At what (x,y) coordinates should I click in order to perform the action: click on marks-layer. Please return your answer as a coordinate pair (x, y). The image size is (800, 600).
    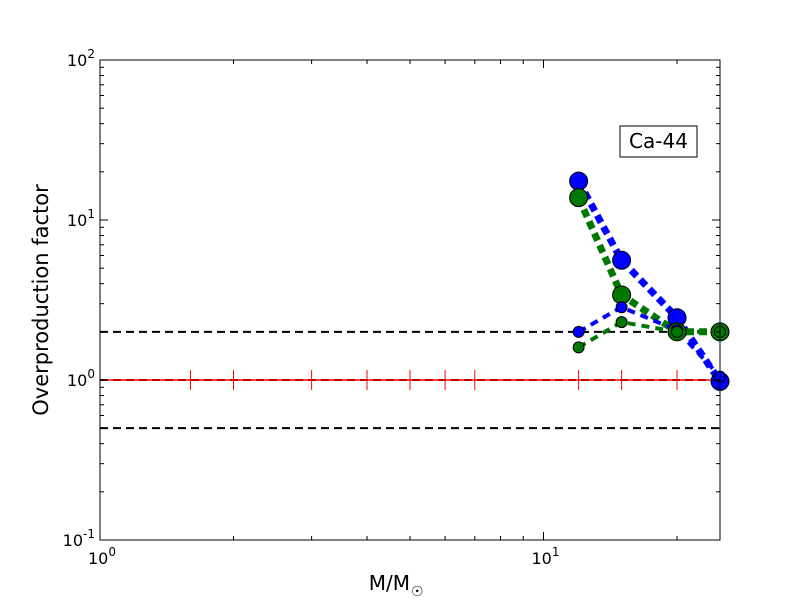
    Looking at the image, I should click on (649, 281).